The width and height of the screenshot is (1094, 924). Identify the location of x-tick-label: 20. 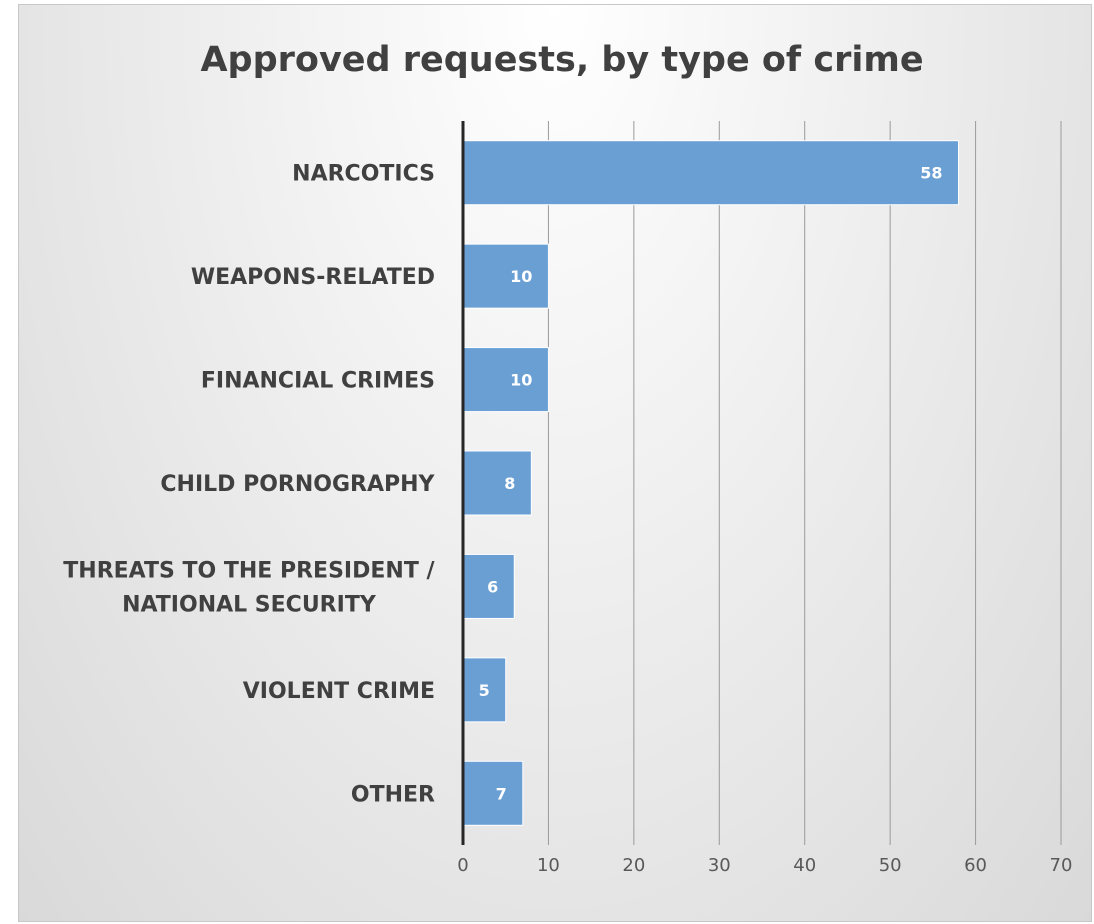
(633, 865).